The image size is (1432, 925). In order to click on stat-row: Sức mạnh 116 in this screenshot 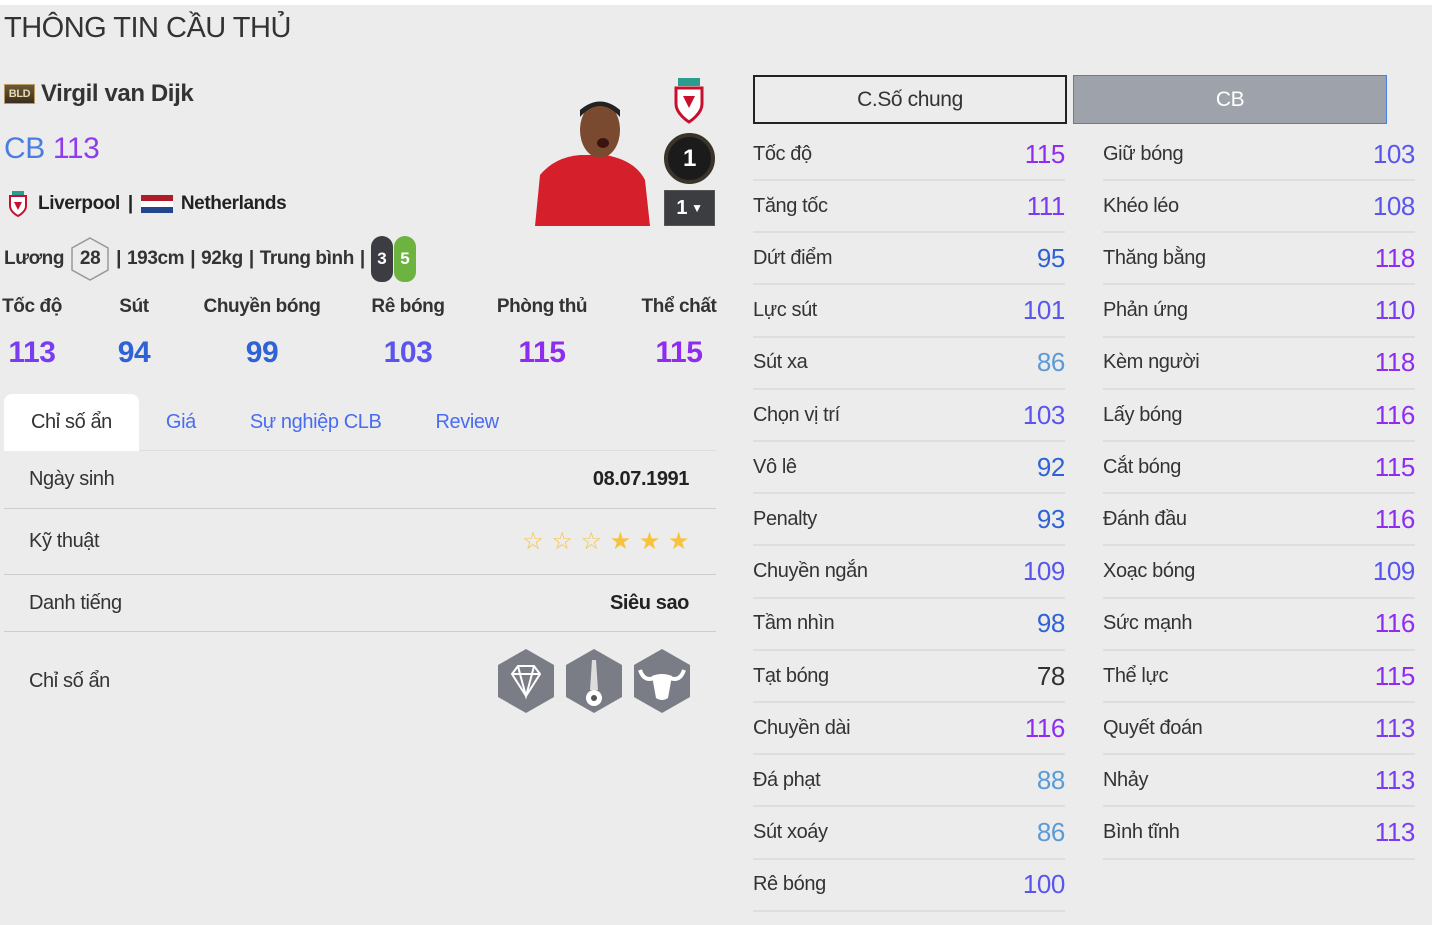, I will do `click(1259, 625)`.